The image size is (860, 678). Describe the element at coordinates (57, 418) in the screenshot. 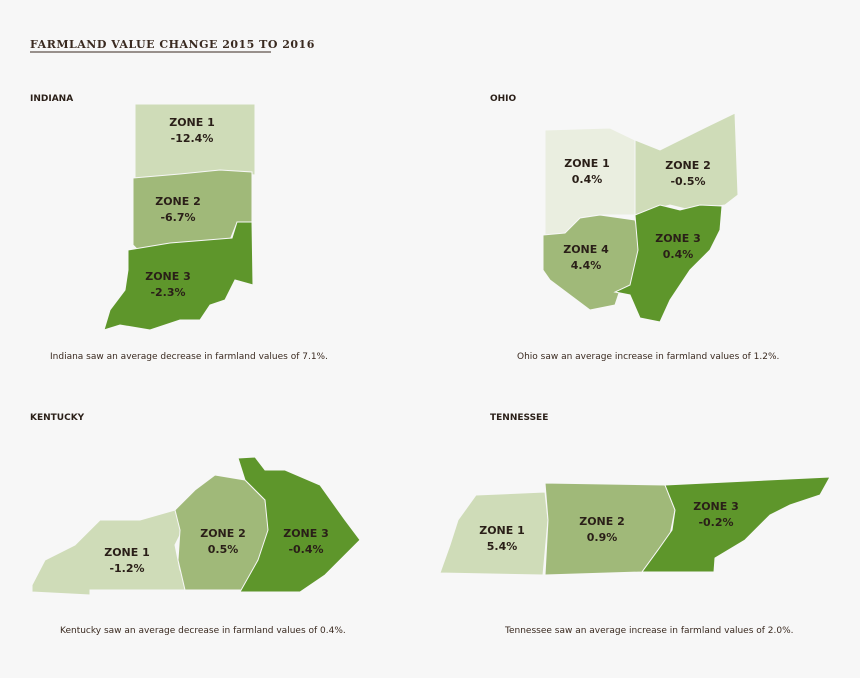

I see `state-name: KENTUCKY` at that location.